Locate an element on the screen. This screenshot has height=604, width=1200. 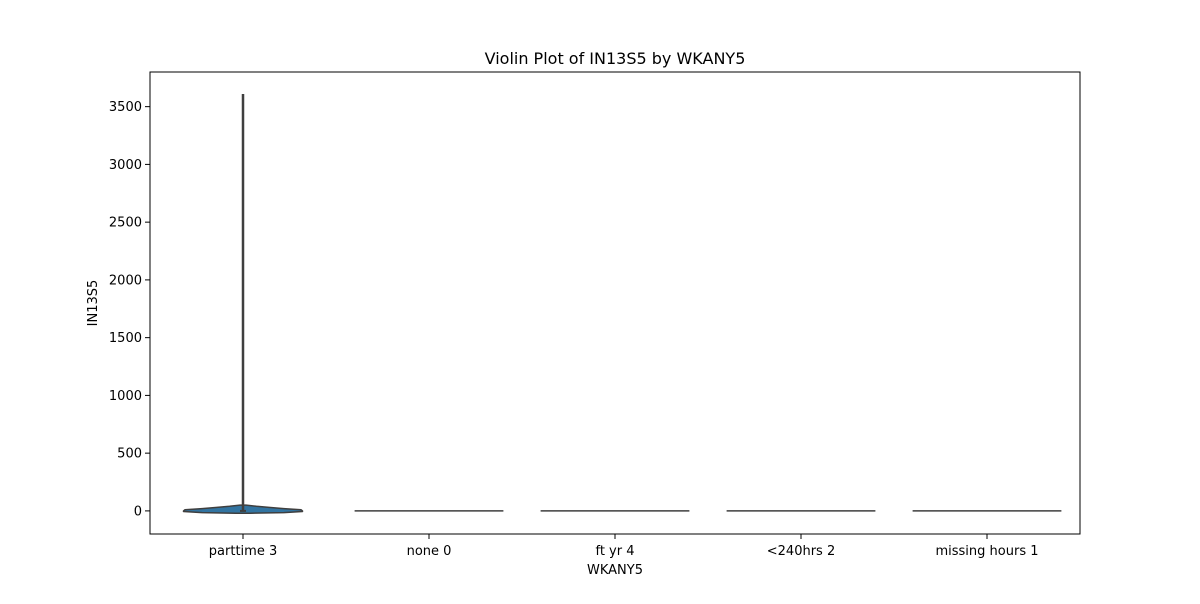
violin-group is located at coordinates (243, 303).